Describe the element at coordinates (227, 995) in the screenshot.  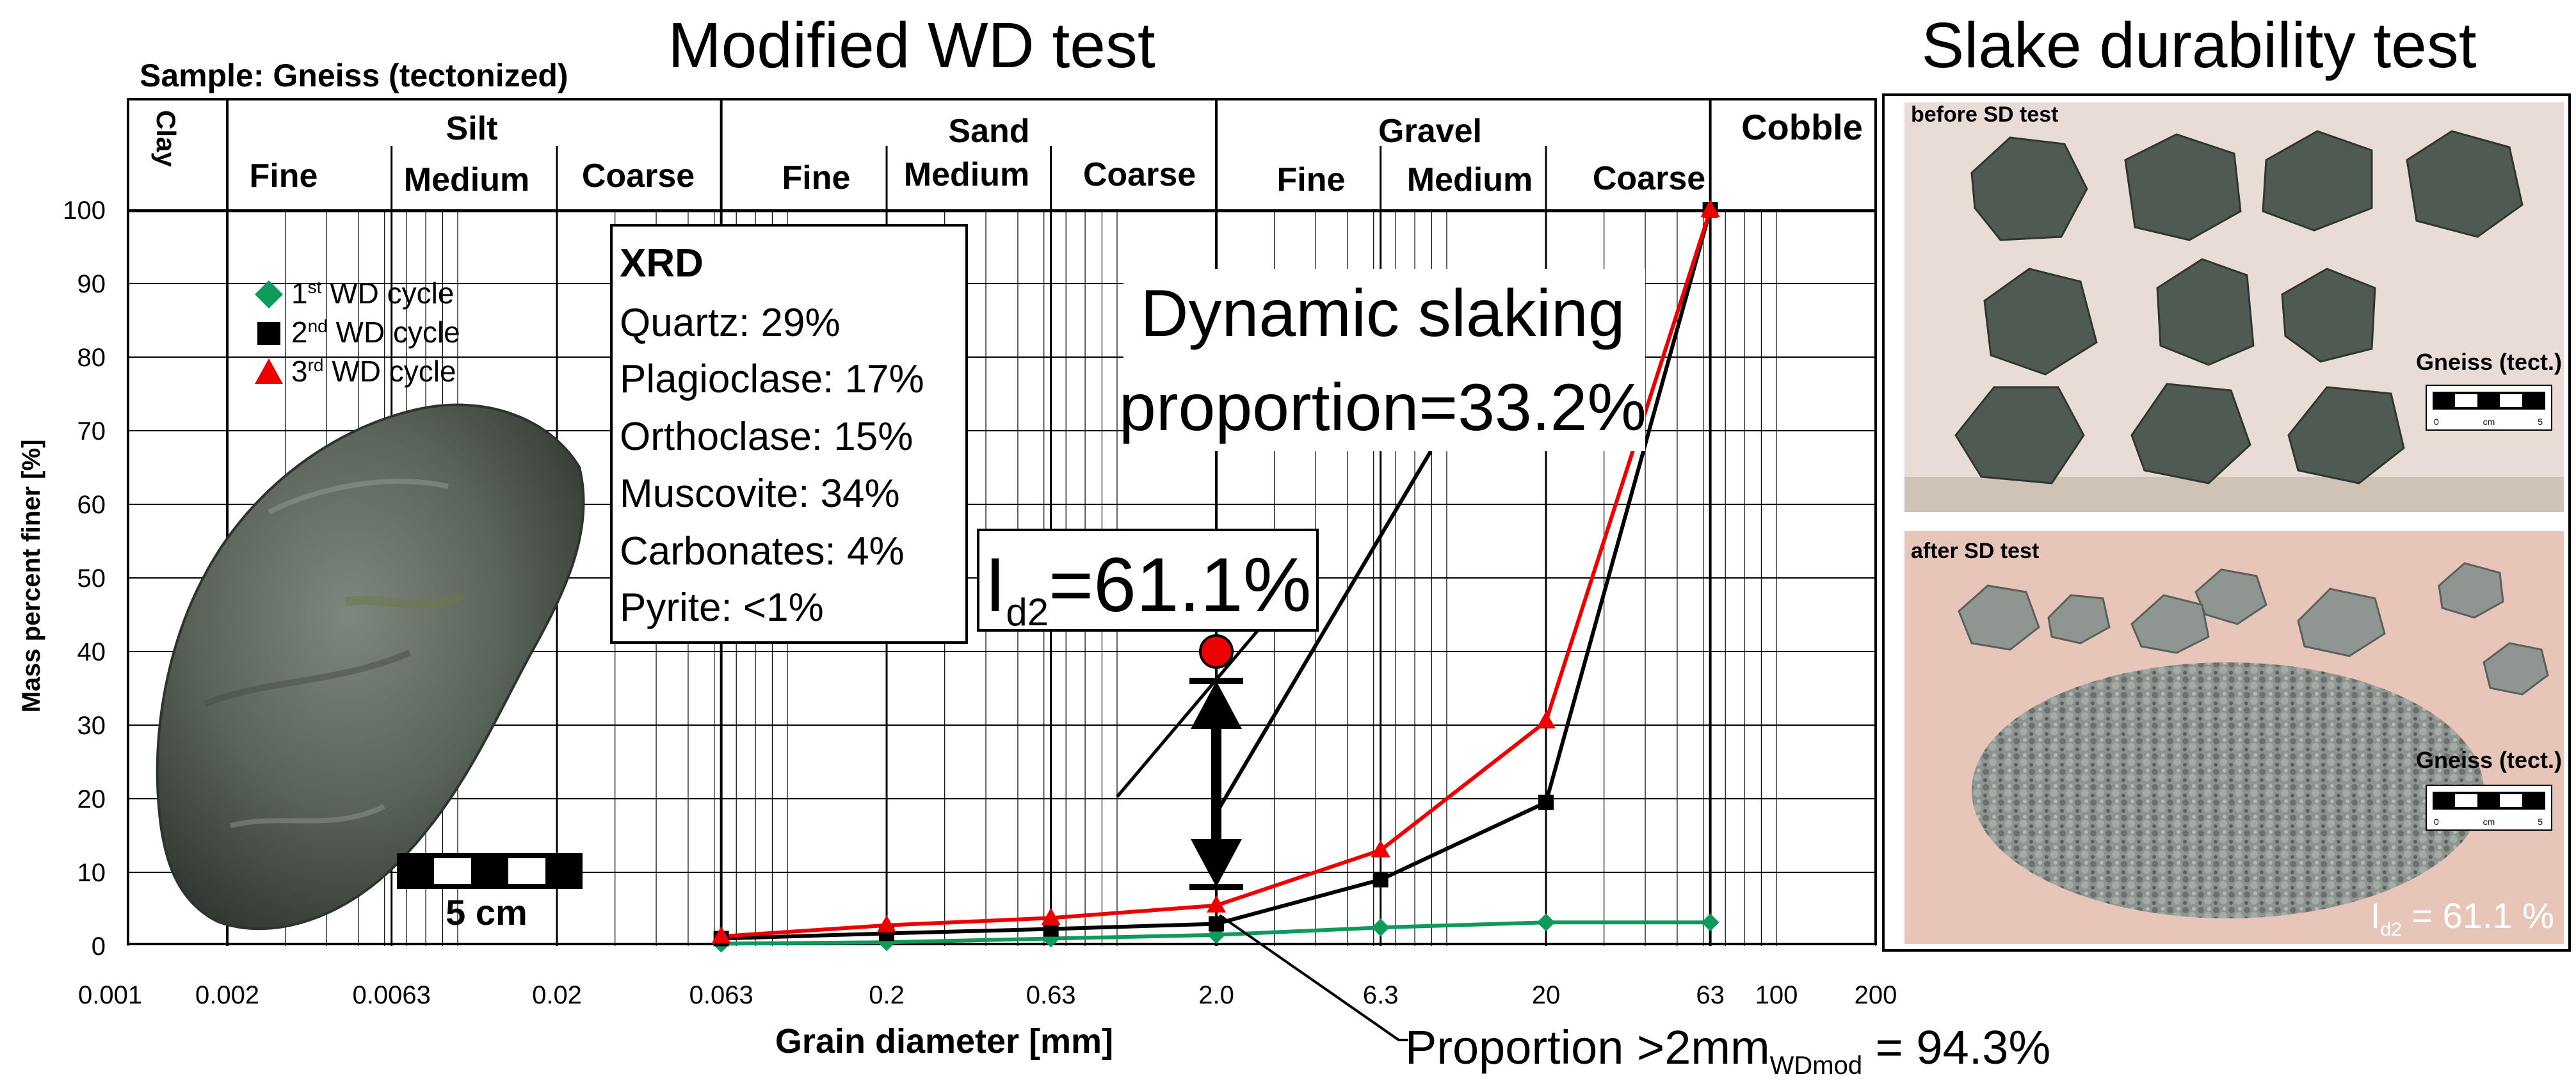
I see `x-tick-label: 0.002` at that location.